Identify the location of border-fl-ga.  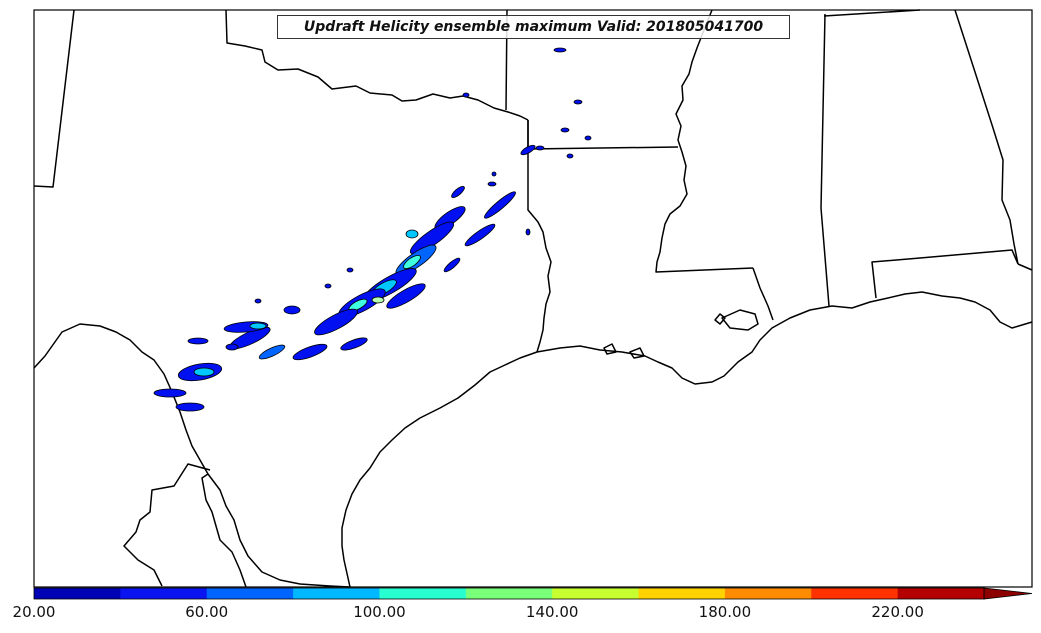
(1025, 267).